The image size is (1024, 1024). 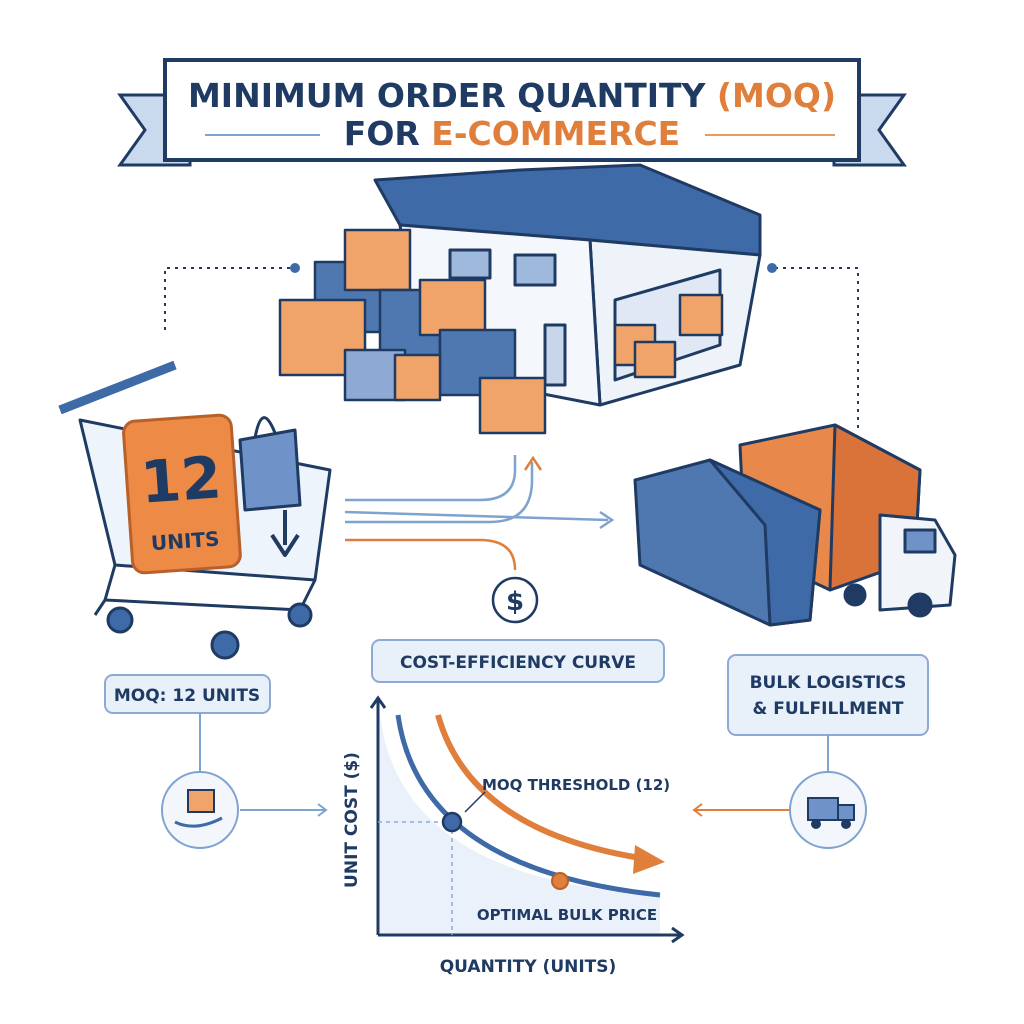 I want to click on dotted-connectors, so click(x=511, y=347).